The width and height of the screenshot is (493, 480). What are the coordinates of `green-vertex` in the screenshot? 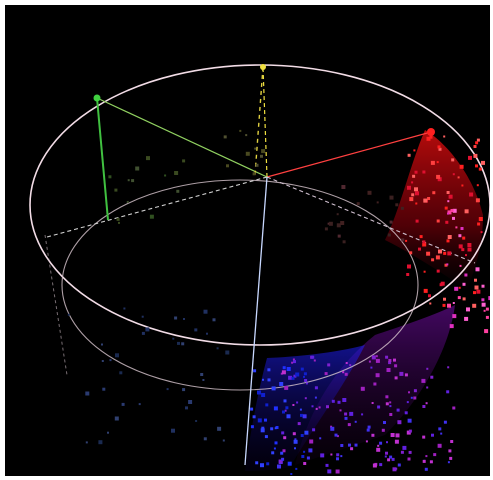 It's located at (97, 98).